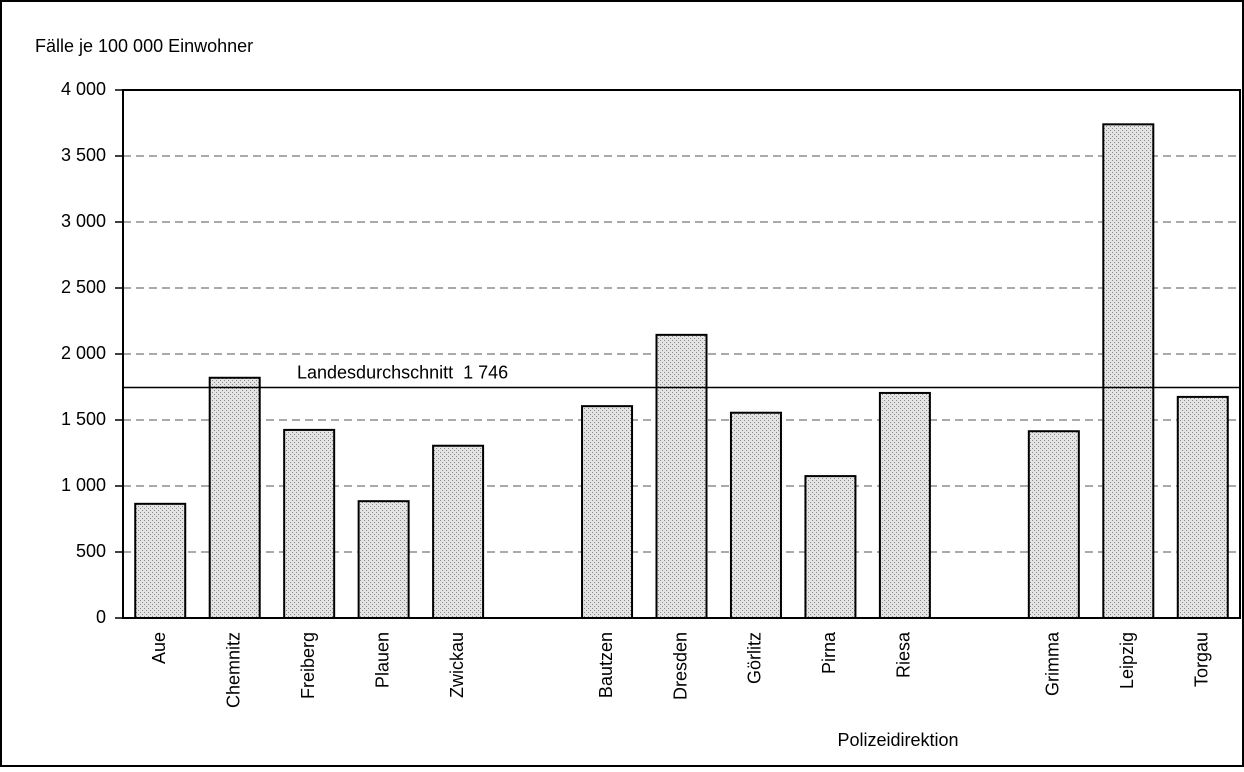 This screenshot has width=1244, height=772. What do you see at coordinates (680, 666) in the screenshot?
I see `x-tick-label: Dresden` at bounding box center [680, 666].